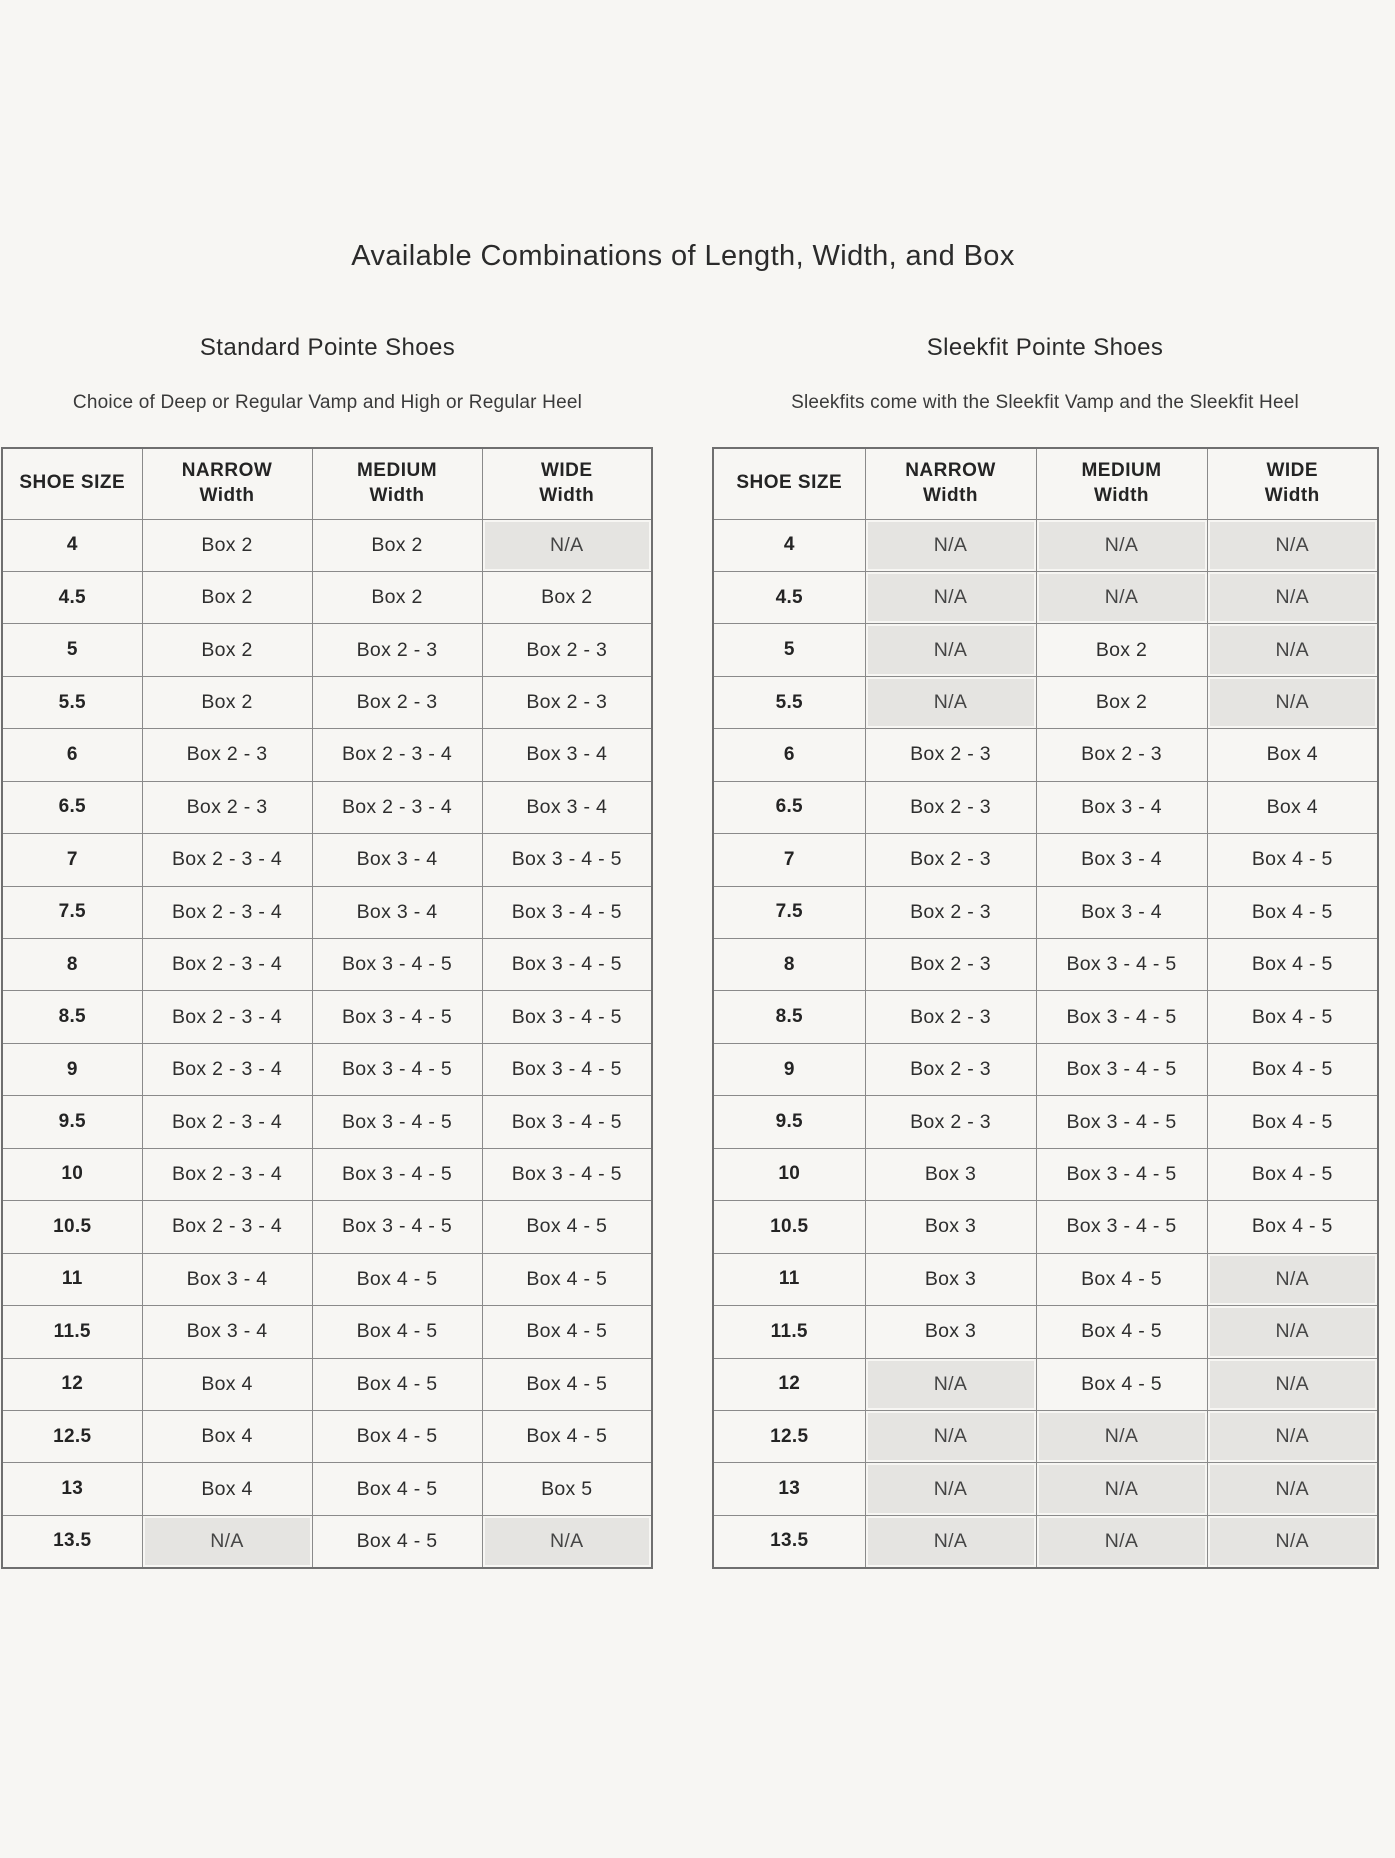 The width and height of the screenshot is (1395, 1858). I want to click on shoe-size-cell: 6, so click(789, 755).